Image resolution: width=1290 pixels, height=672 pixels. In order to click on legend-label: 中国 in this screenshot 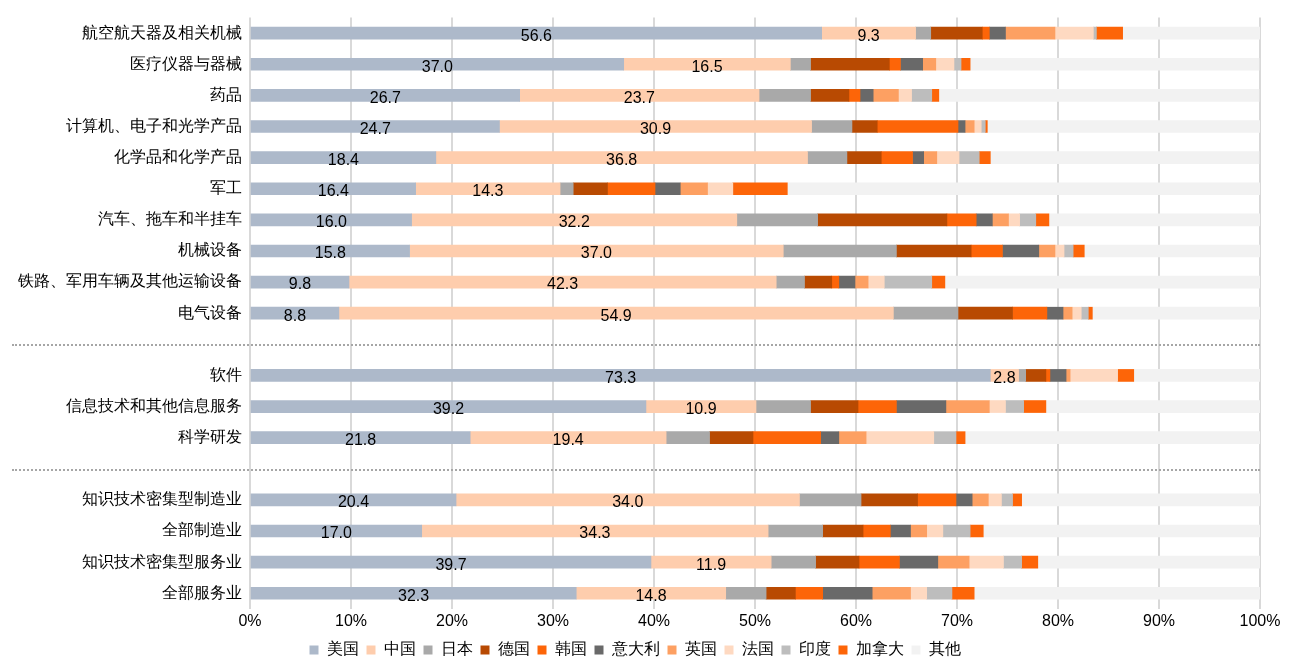, I will do `click(399, 649)`.